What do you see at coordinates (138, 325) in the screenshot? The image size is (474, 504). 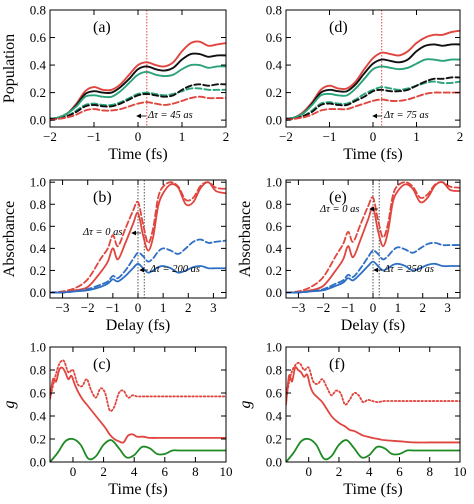 I see `x-axis-label: Delay (fs)` at bounding box center [138, 325].